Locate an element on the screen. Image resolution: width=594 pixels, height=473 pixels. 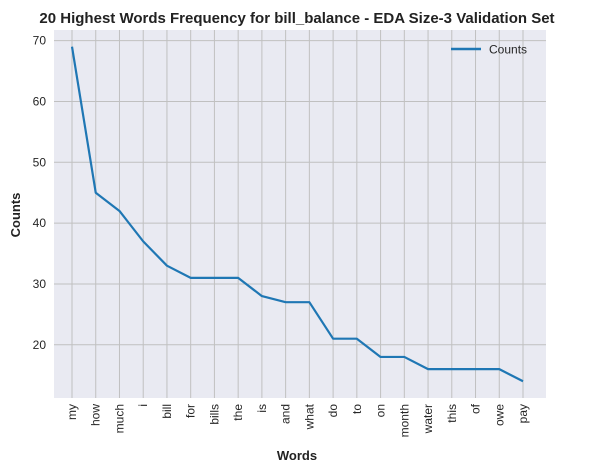
y-tick-label: 70 is located at coordinates (40, 41).